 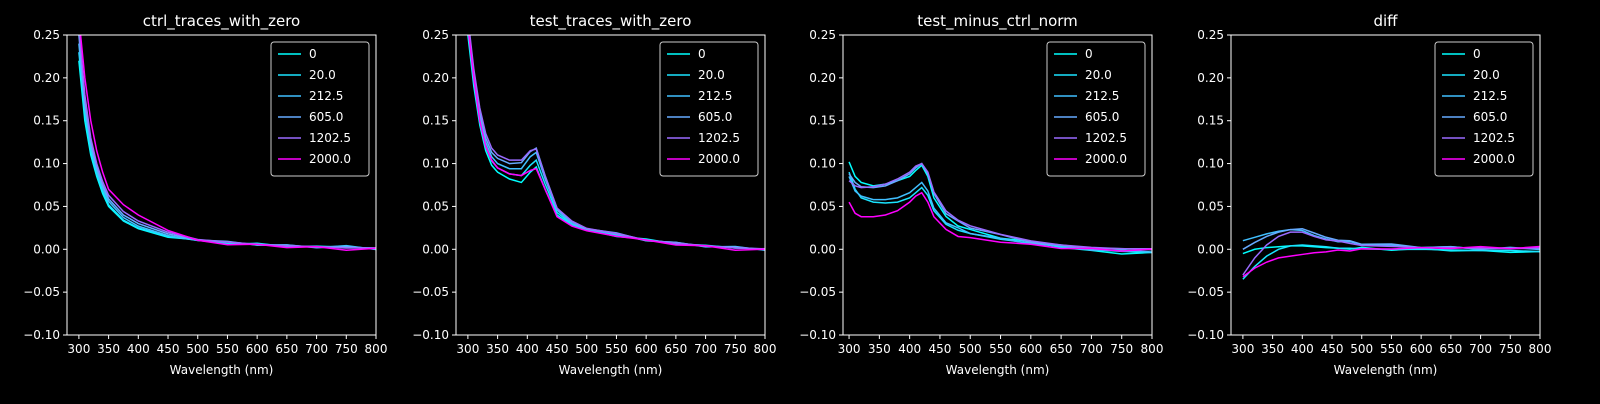 I want to click on x-tick-label: 800, so click(x=765, y=349).